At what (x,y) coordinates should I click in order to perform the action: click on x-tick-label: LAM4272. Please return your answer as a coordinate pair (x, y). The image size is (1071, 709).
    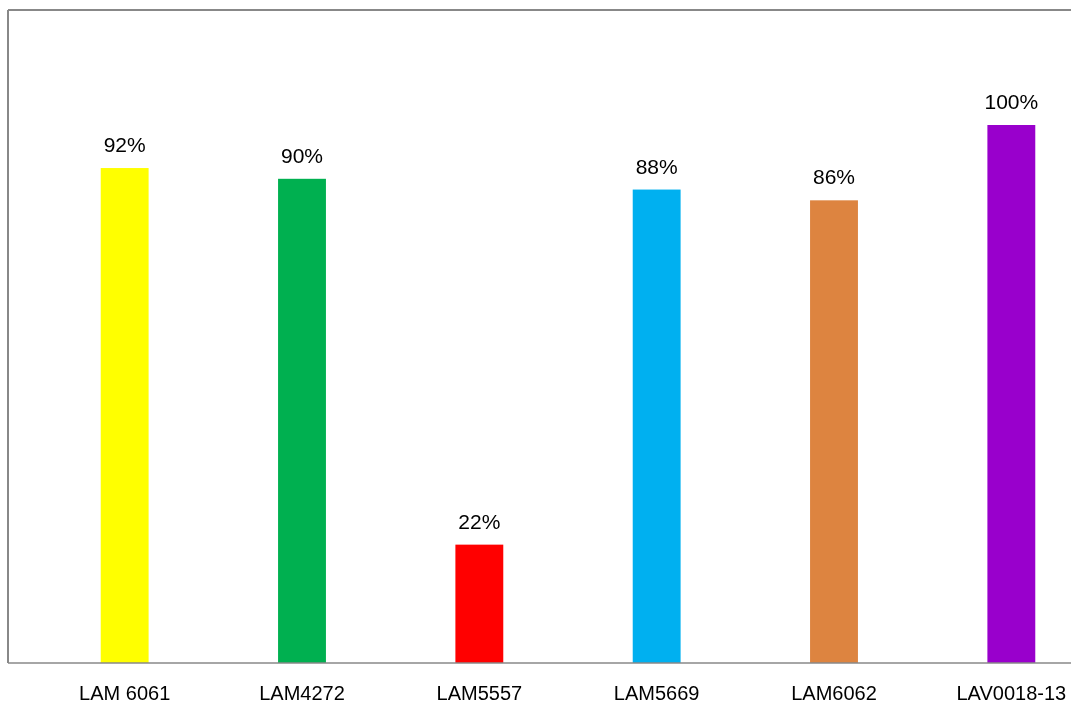
    Looking at the image, I should click on (302, 693).